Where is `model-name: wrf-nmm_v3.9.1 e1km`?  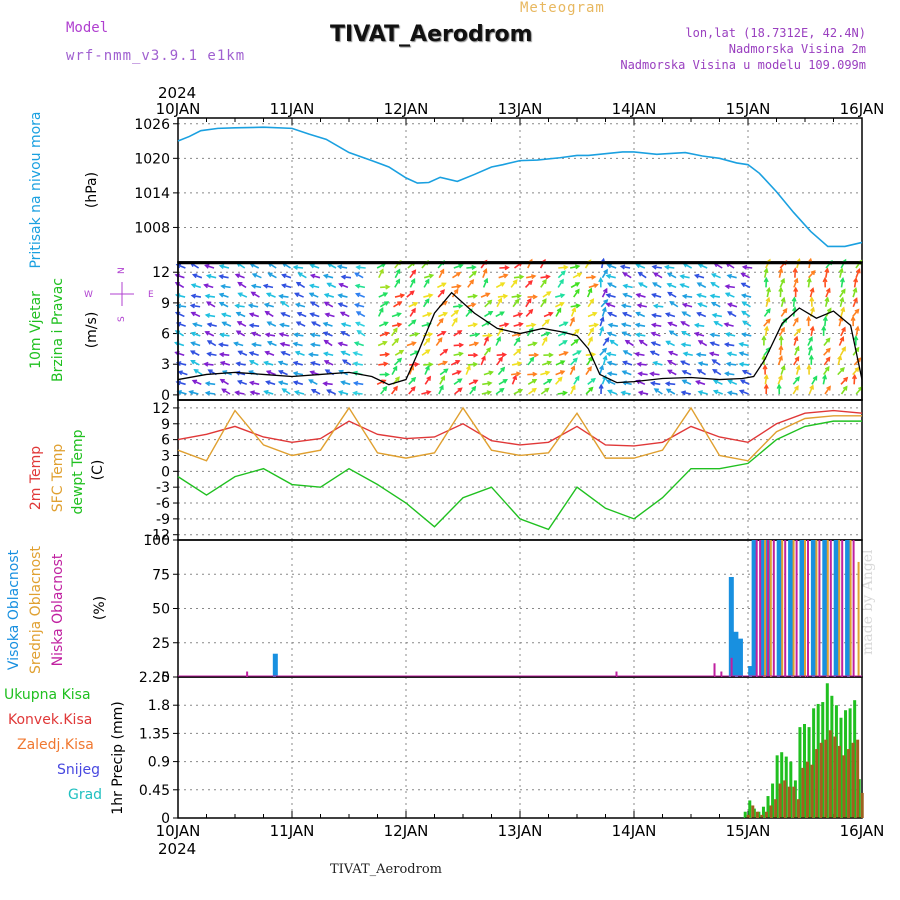
model-name: wrf-nmm_v3.9.1 e1km is located at coordinates (156, 56).